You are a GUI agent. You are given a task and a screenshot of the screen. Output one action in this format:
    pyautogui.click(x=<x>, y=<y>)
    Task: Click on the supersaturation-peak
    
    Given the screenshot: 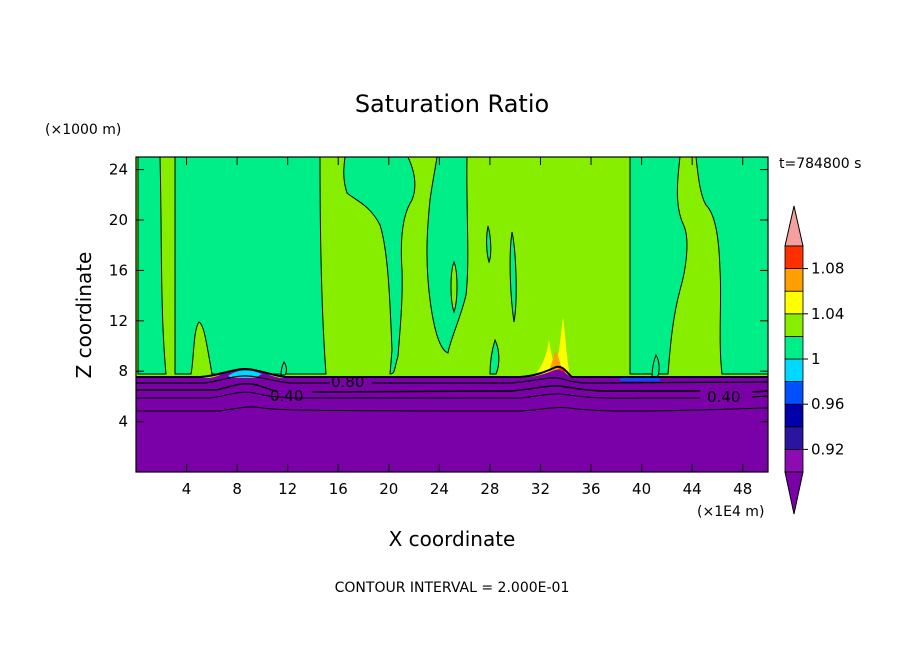 What is the action you would take?
    pyautogui.click(x=552, y=348)
    